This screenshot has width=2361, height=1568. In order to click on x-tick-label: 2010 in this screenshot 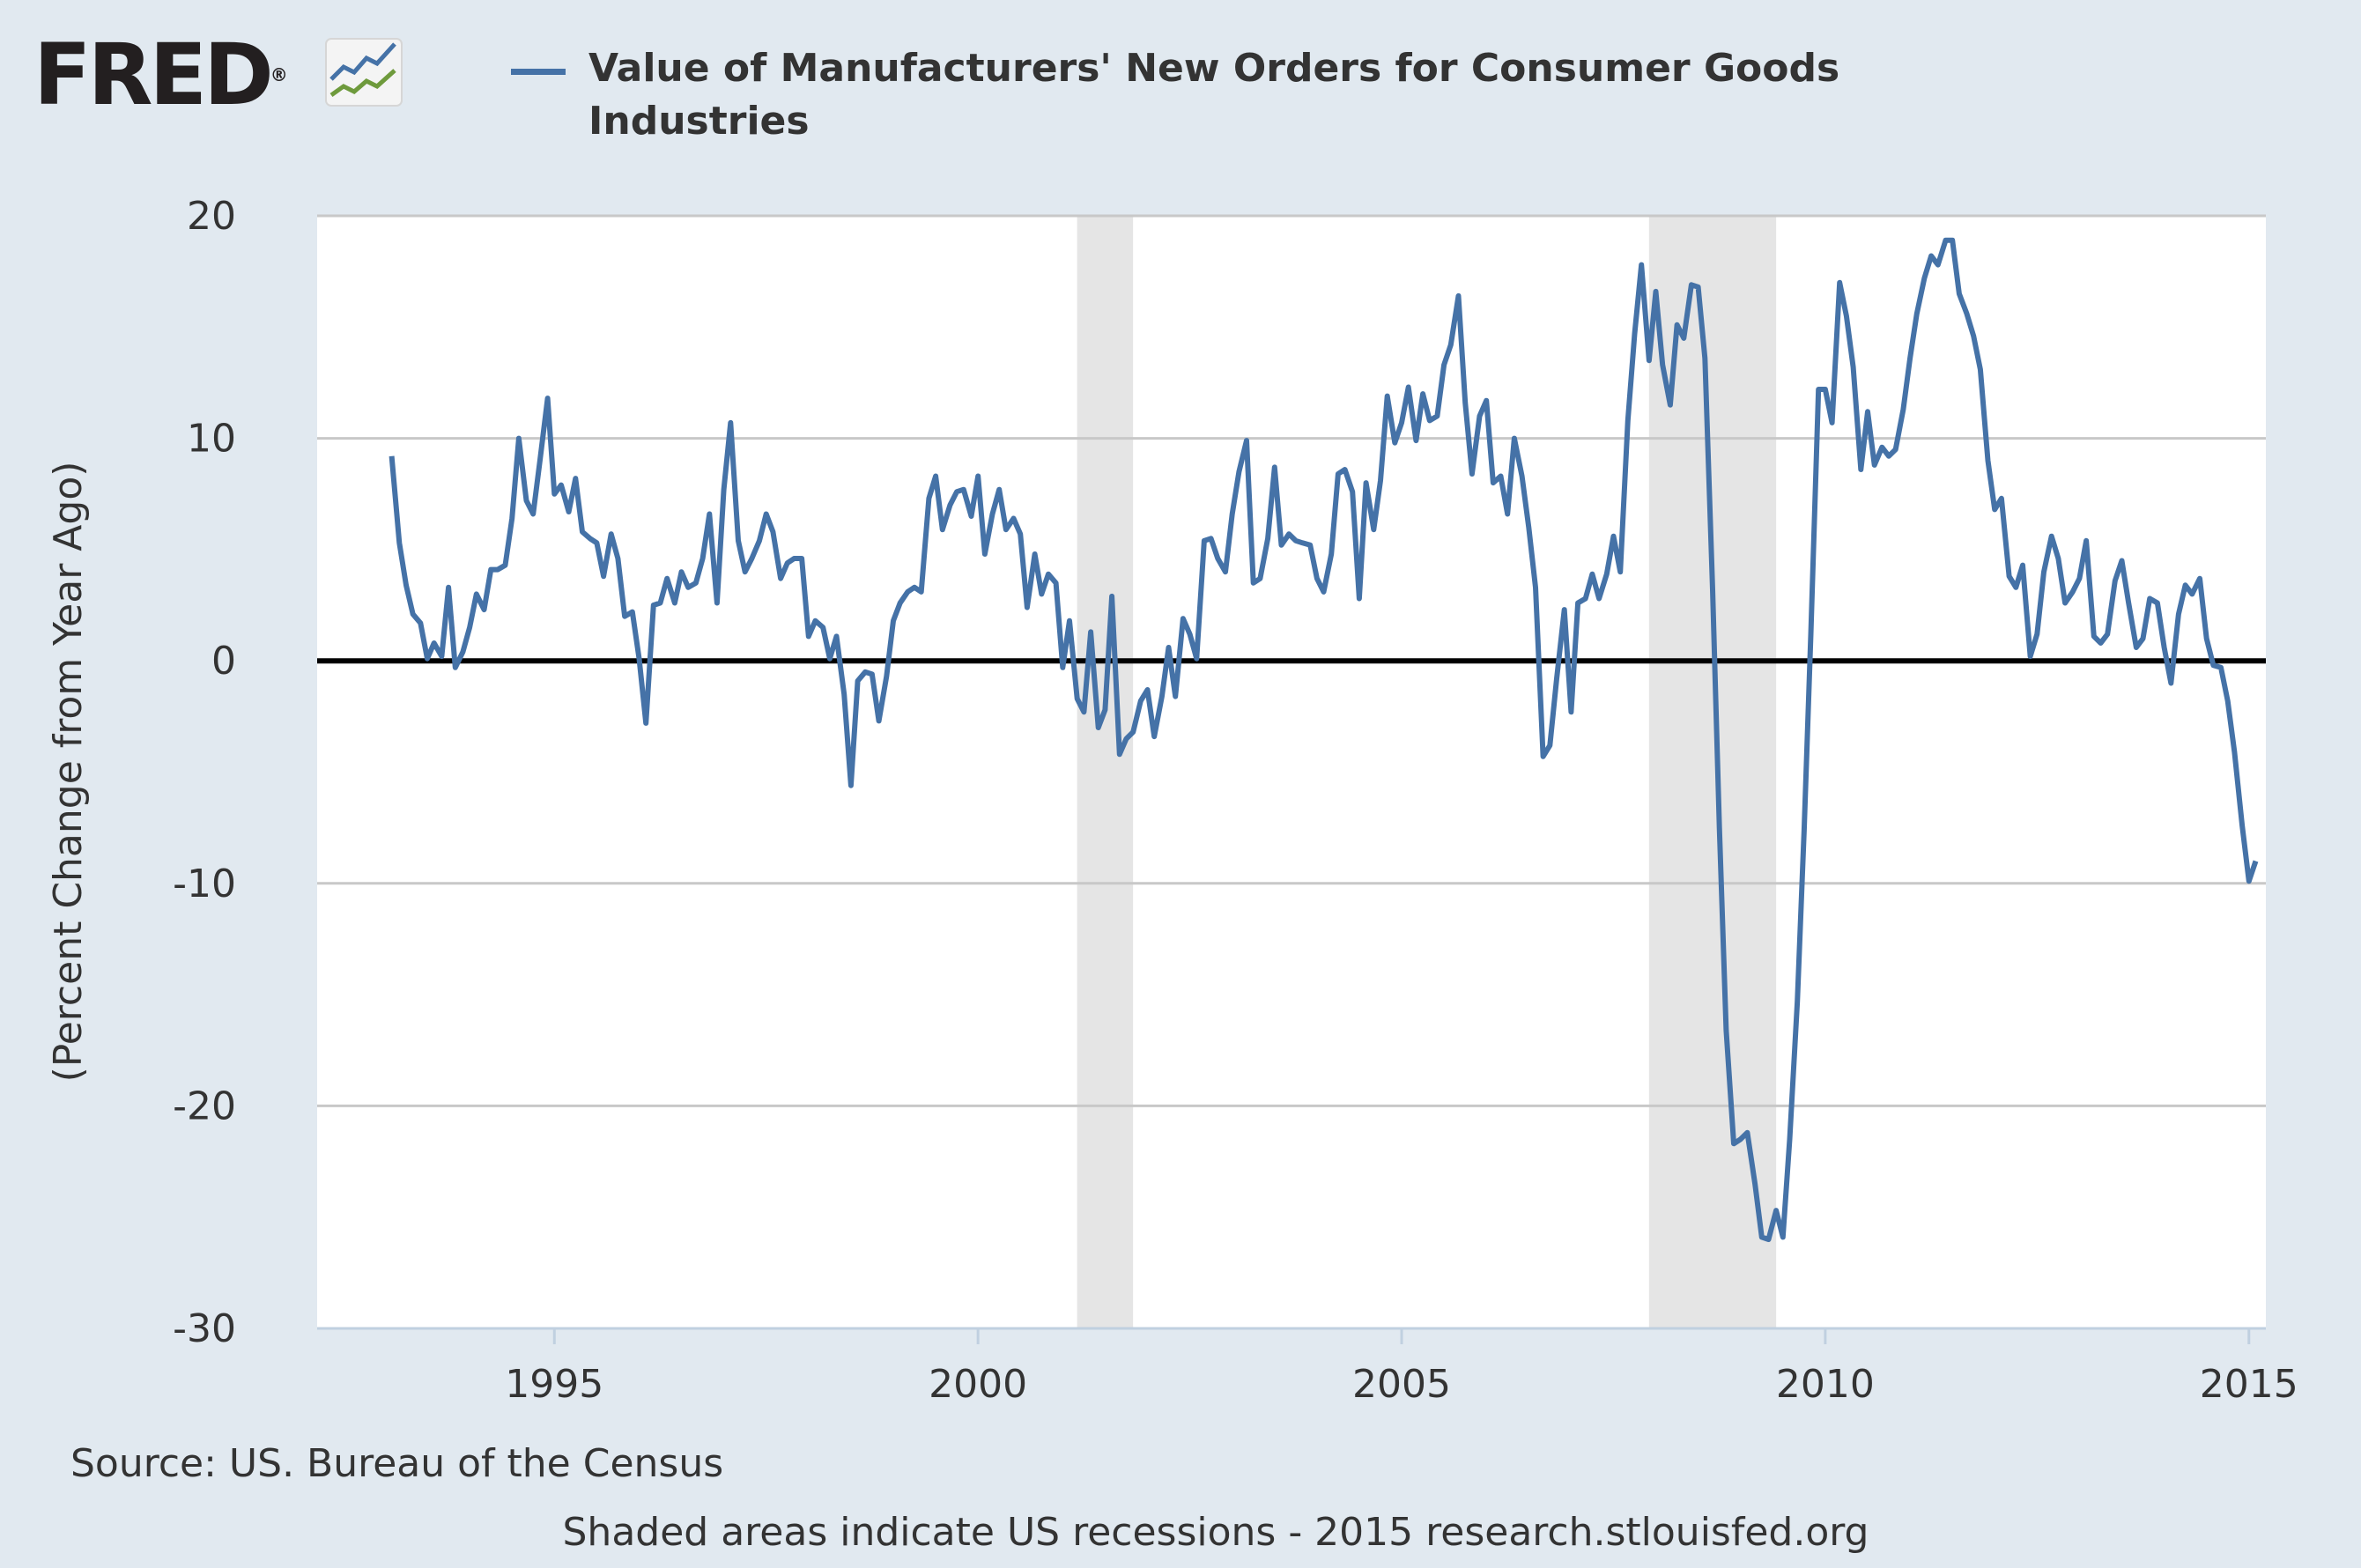, I will do `click(1825, 1384)`.